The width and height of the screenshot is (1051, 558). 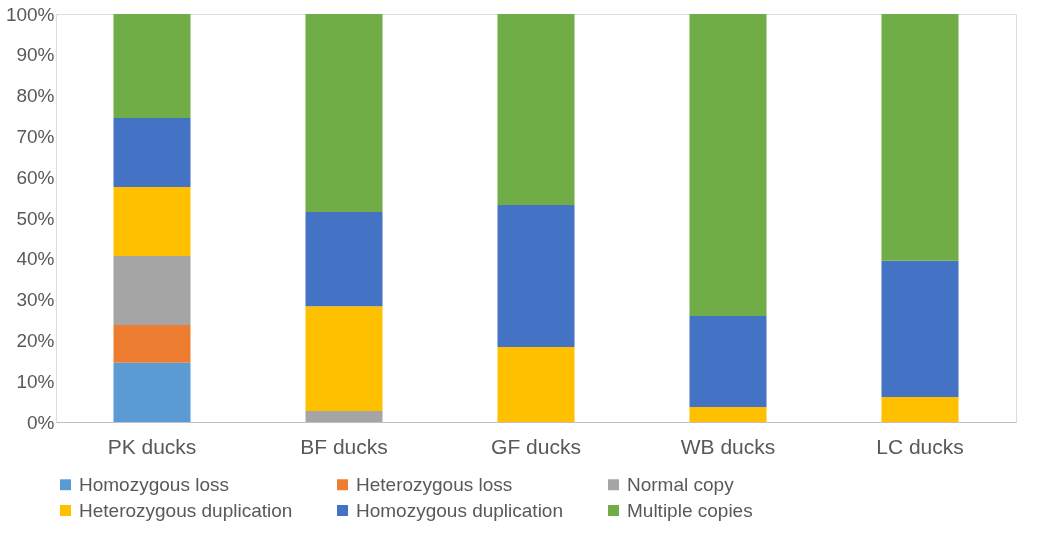 I want to click on x-tick-label: GF ducks, so click(x=536, y=446).